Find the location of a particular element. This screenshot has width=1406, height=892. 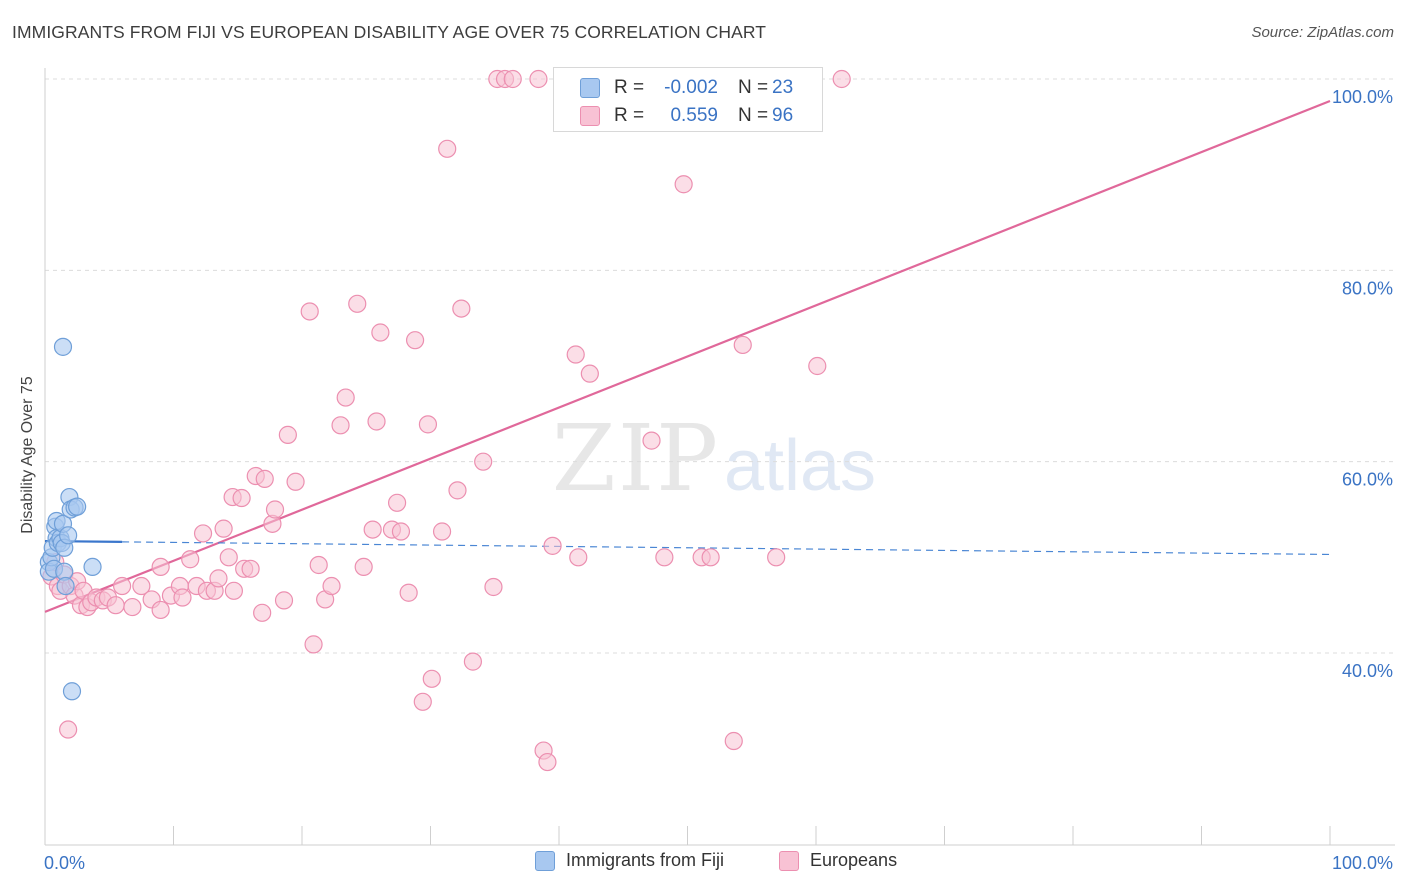

stats-n-value: 23 is located at coordinates (783, 87).